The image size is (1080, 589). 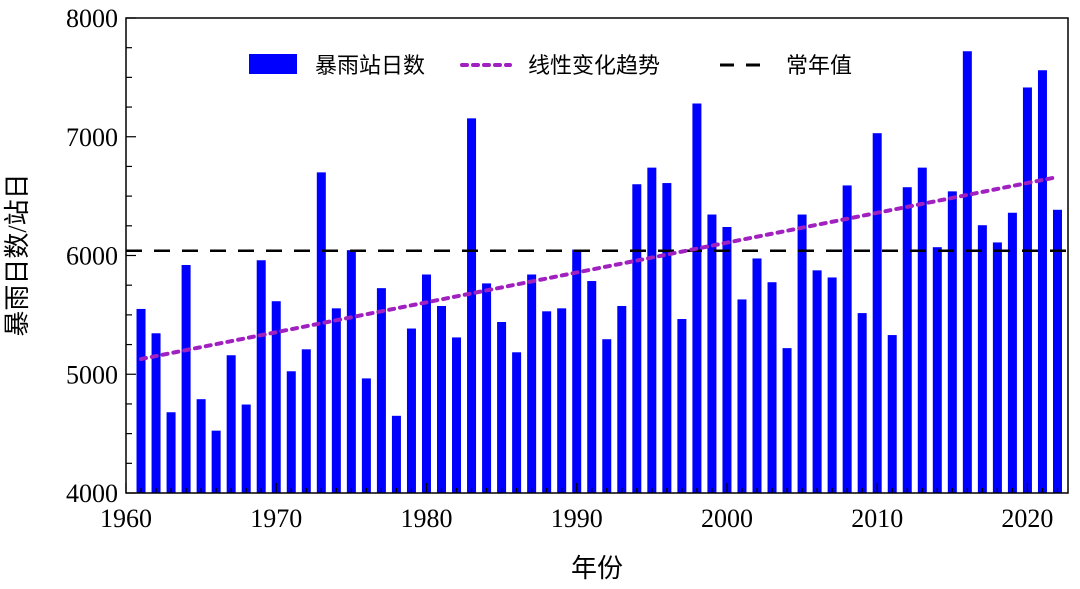 What do you see at coordinates (817, 381) in the screenshot?
I see `bar-2006` at bounding box center [817, 381].